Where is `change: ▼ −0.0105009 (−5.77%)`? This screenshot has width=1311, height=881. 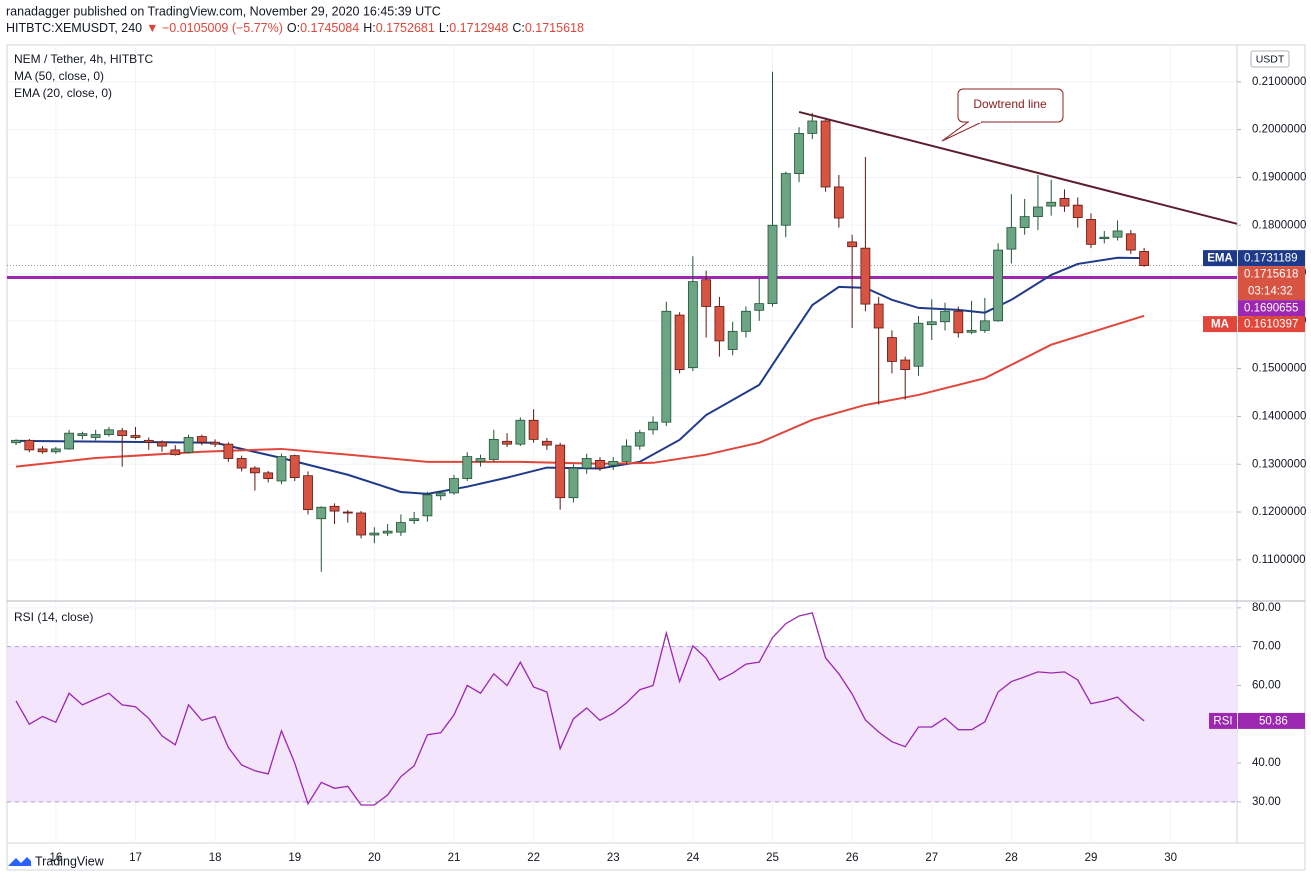
change: ▼ −0.0105009 (−5.77%) is located at coordinates (214, 28).